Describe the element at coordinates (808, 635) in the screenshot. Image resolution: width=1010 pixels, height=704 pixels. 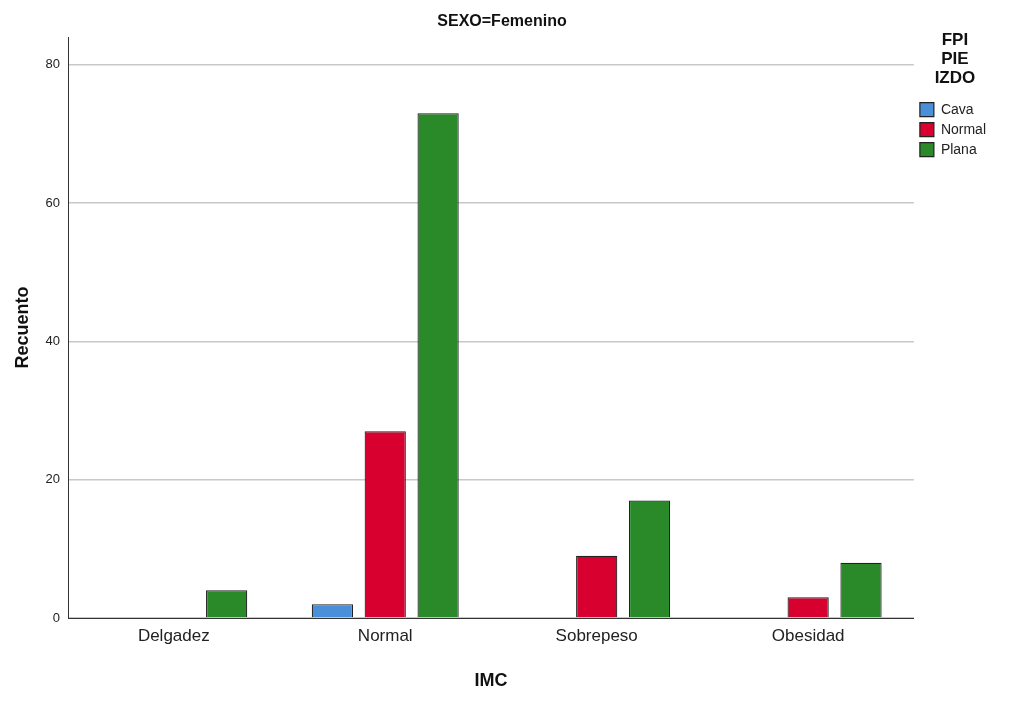
I see `x-tick-label: Obesidad` at that location.